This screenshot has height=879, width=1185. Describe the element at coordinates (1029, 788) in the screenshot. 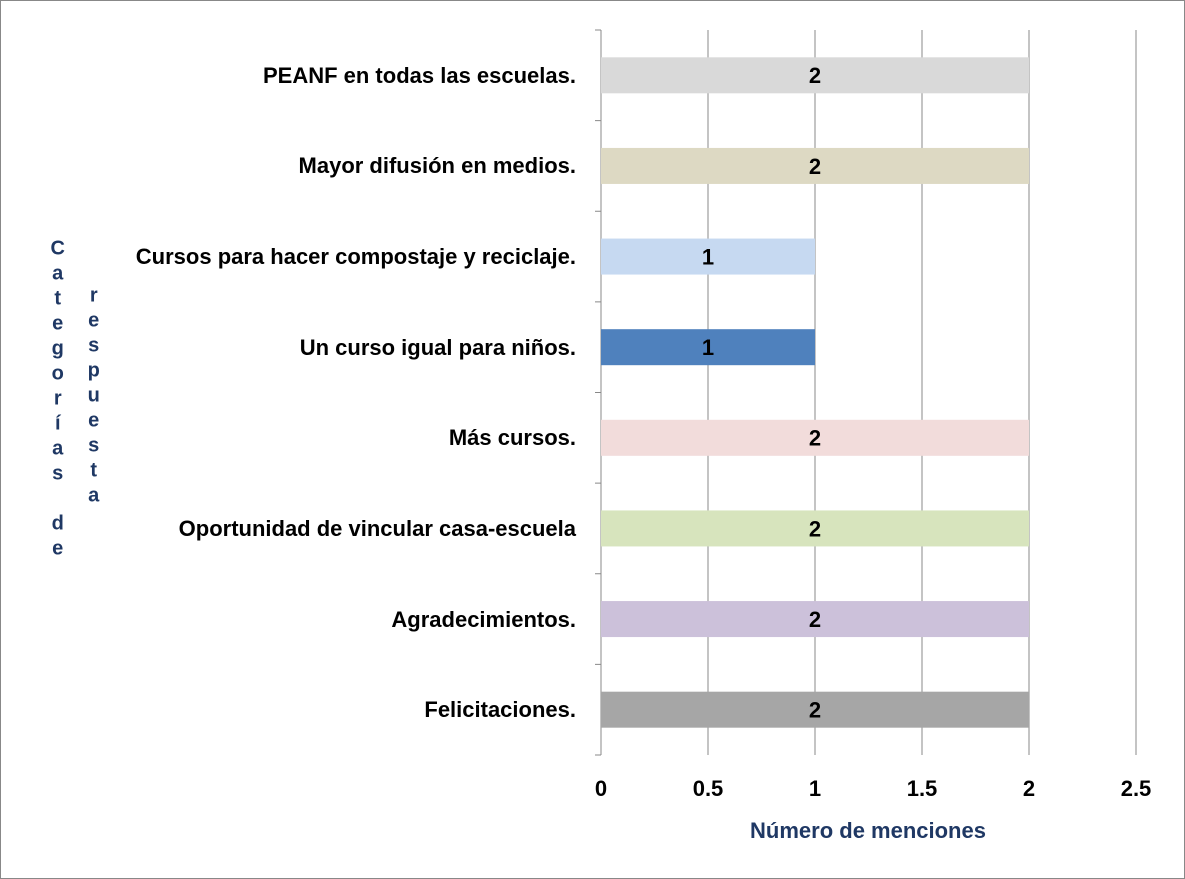

I see `x-tick-label: 2` at that location.